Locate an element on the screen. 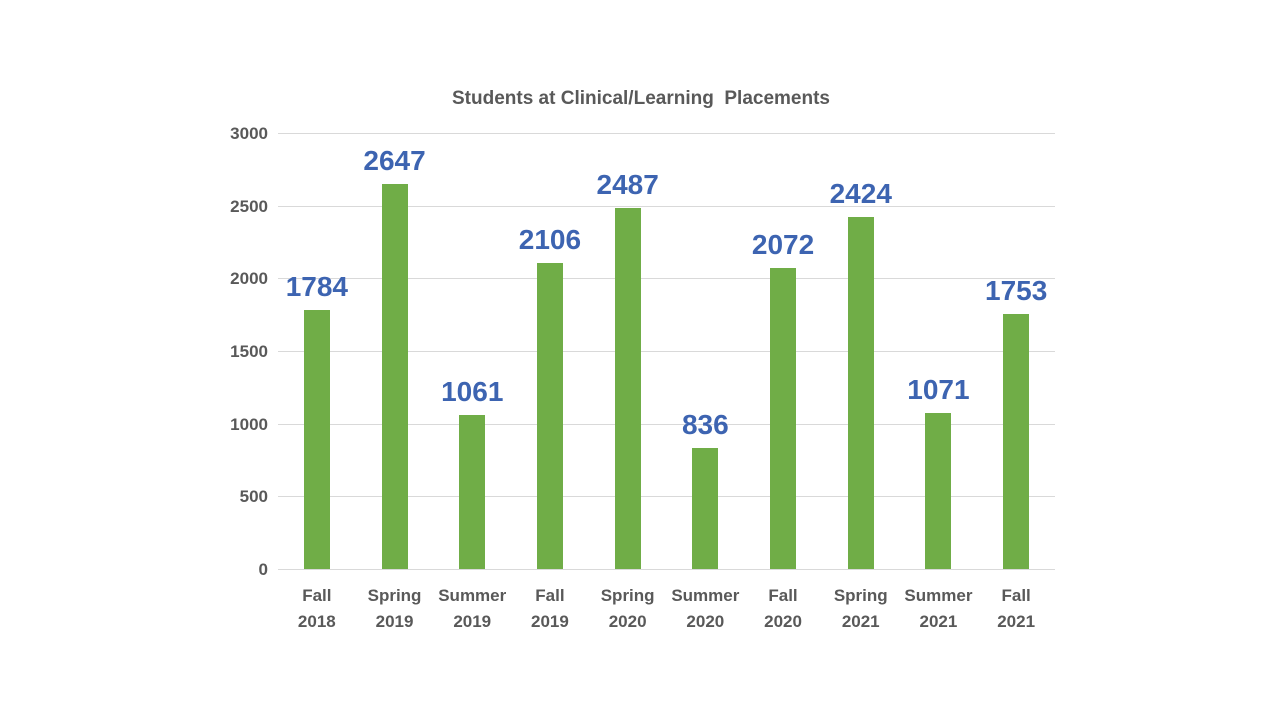 Image resolution: width=1280 pixels, height=720 pixels. y-axis-tick-label: 1500 is located at coordinates (249, 351).